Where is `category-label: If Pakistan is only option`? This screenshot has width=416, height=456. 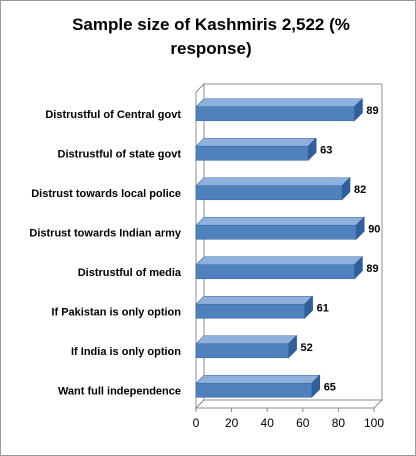 category-label: If Pakistan is only option is located at coordinates (116, 312).